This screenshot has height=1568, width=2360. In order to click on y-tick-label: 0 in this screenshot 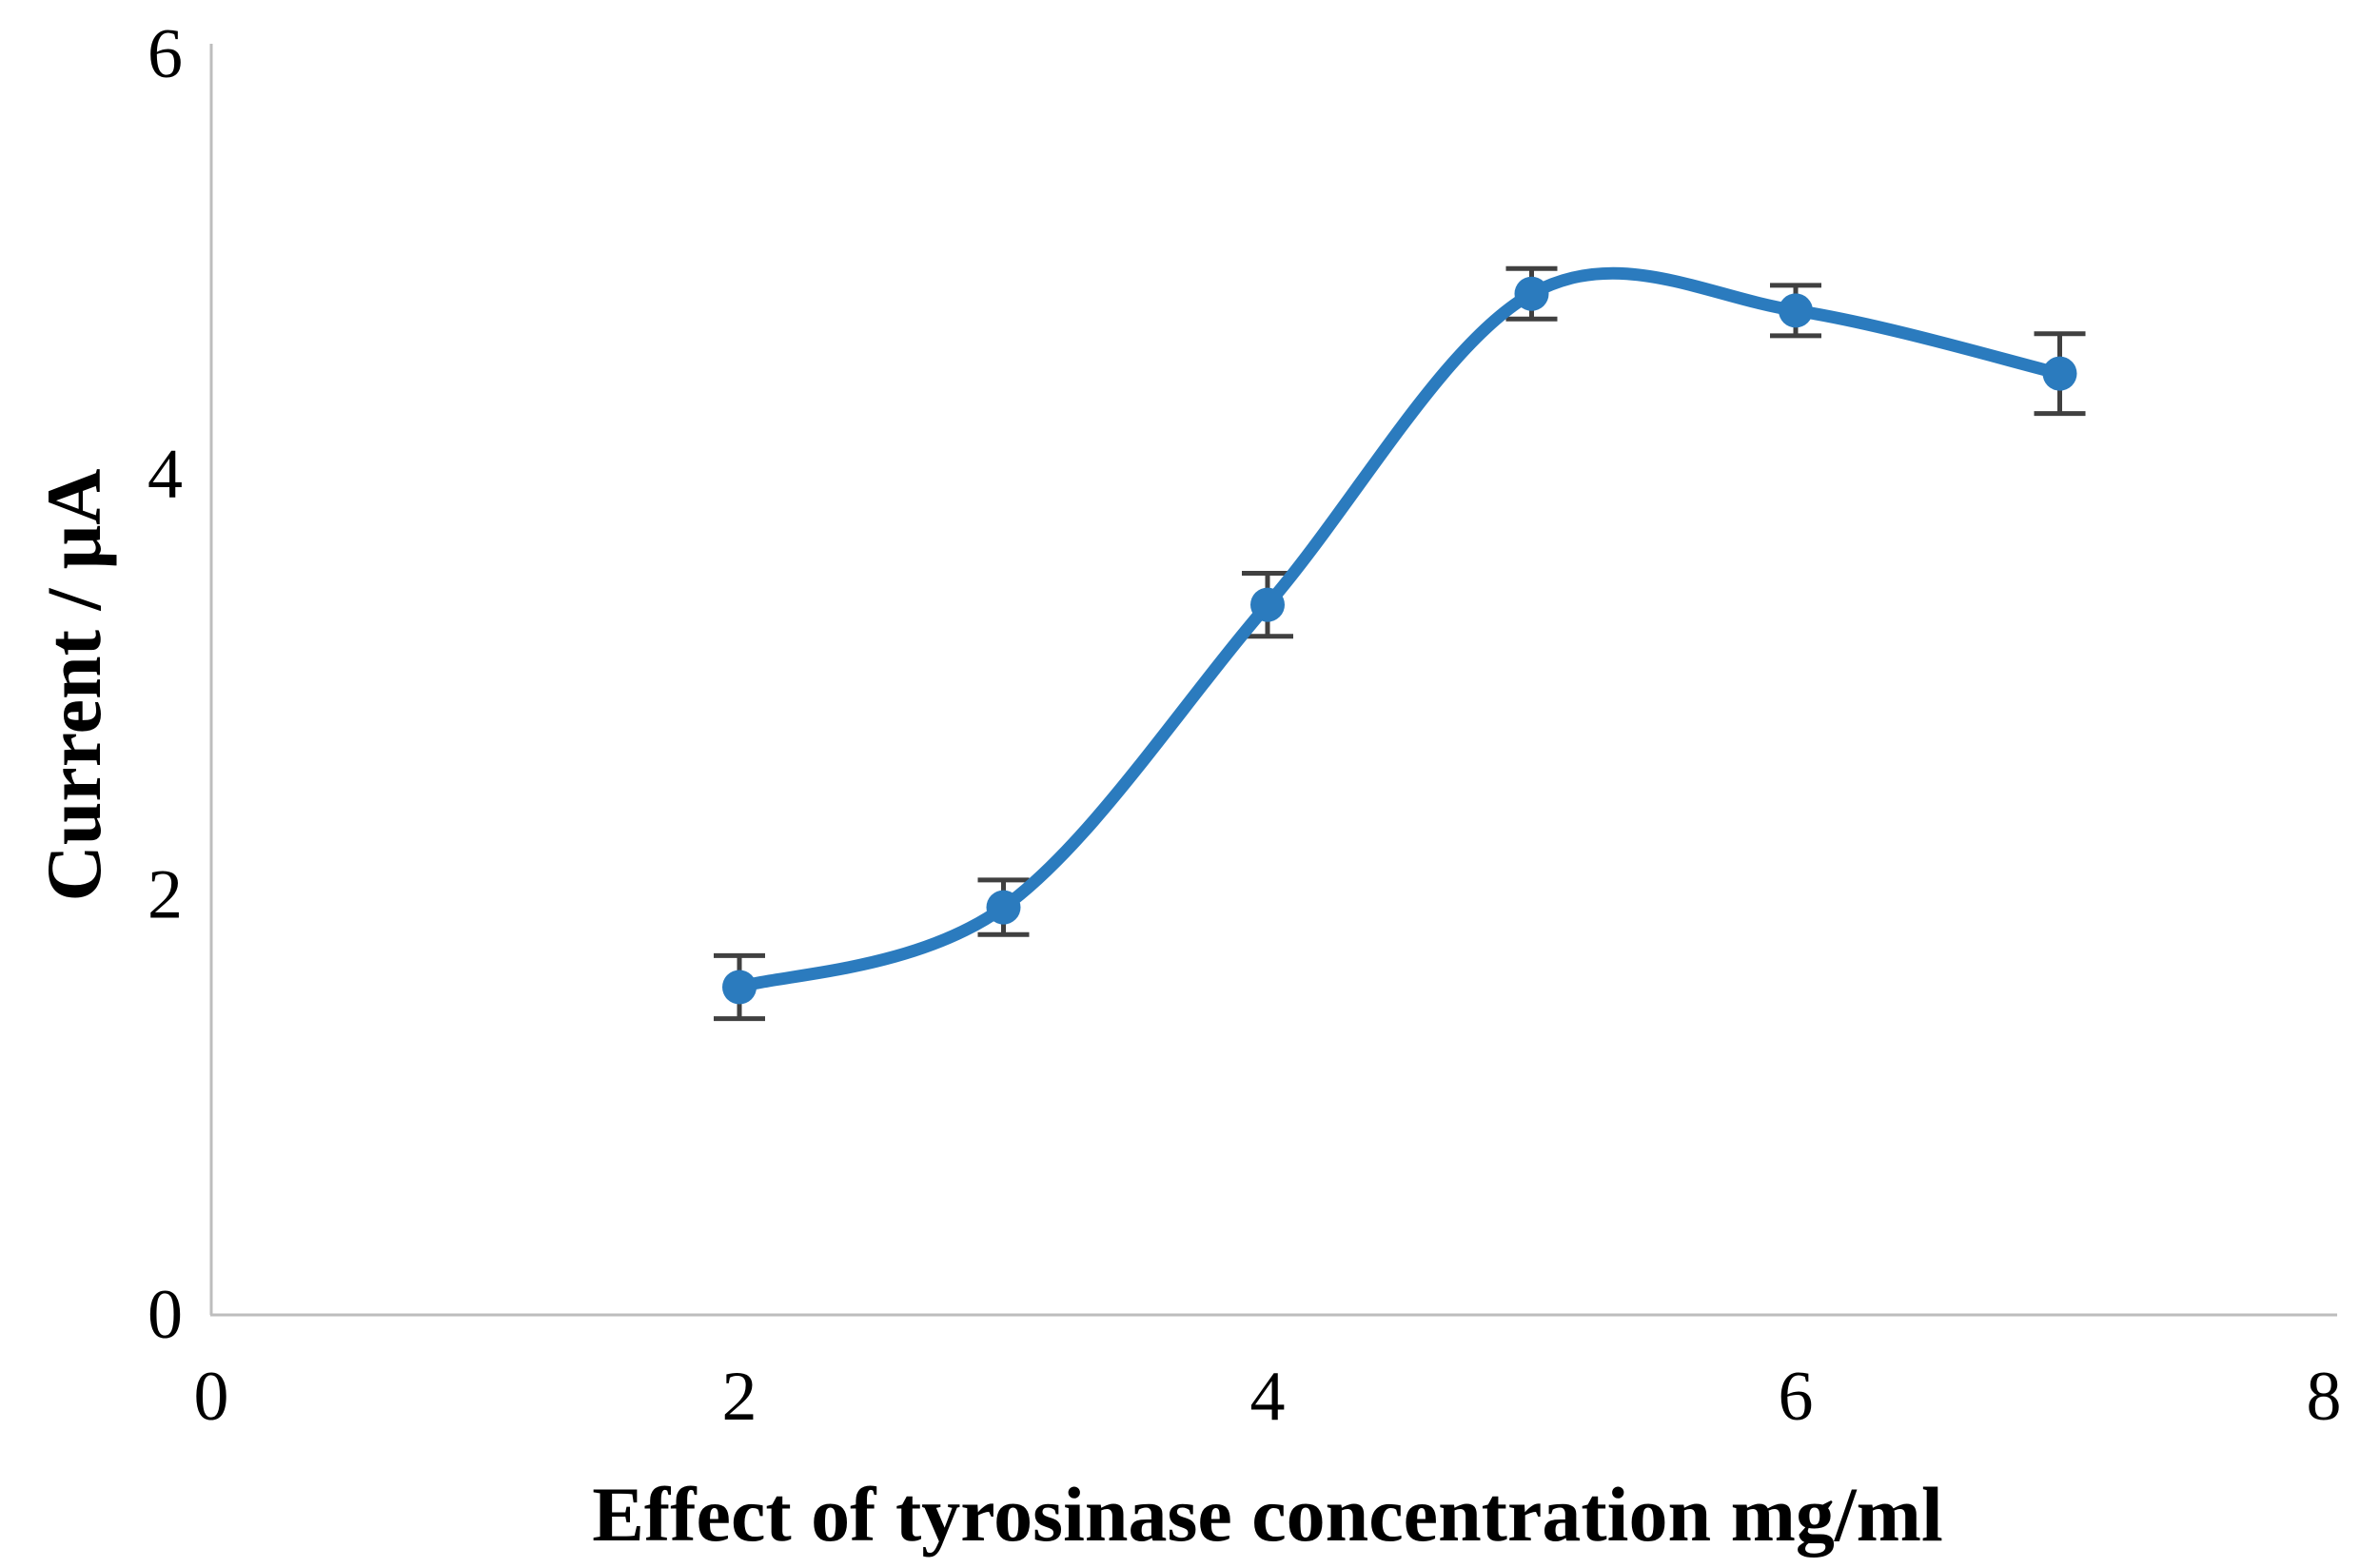, I will do `click(165, 1315)`.